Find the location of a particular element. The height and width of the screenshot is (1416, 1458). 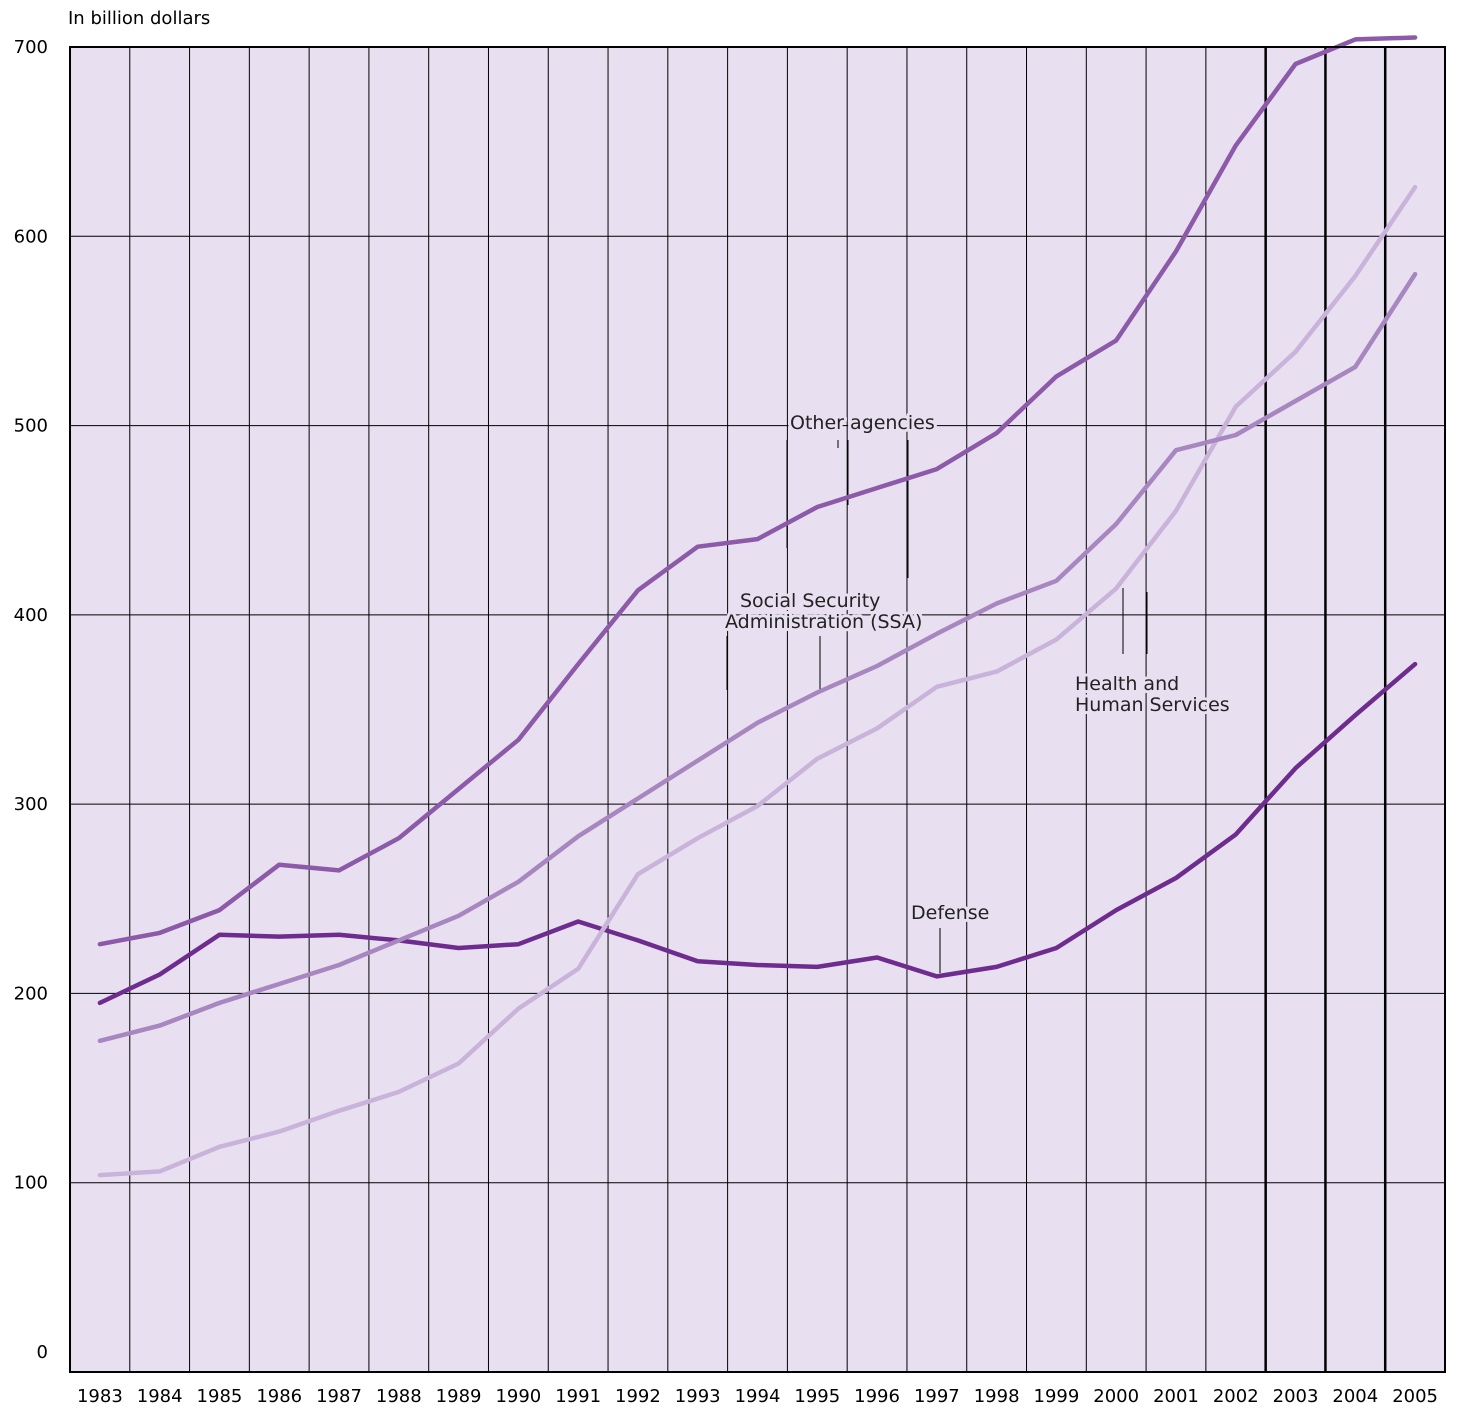

unit-label: In billion dollars is located at coordinates (139, 18).